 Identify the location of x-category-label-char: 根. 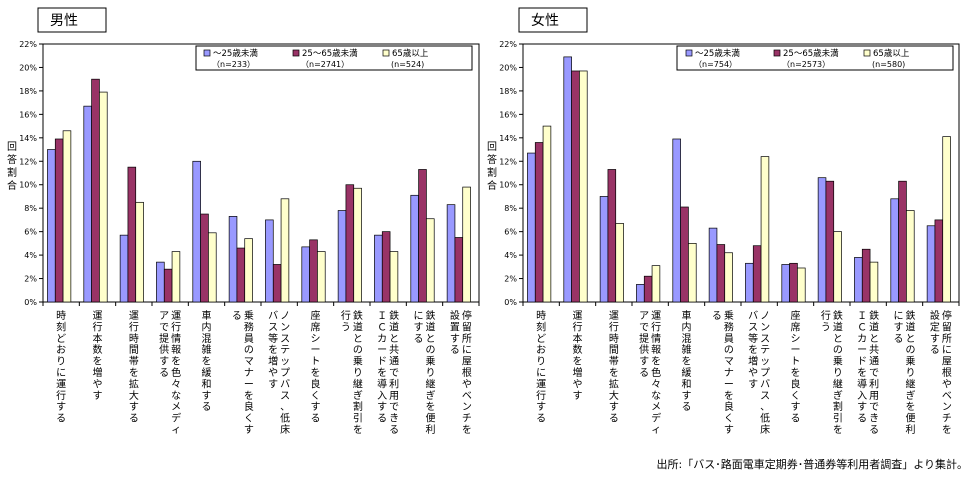
(947, 372).